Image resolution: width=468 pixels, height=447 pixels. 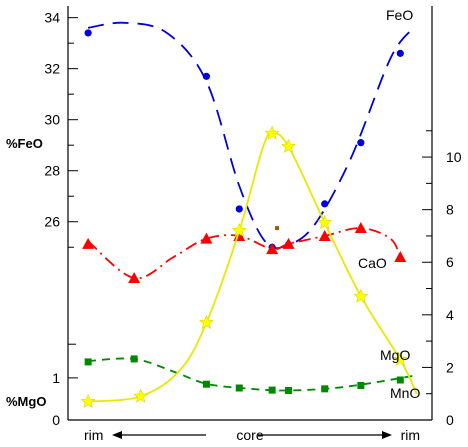 What do you see at coordinates (244, 253) in the screenshot?
I see `cao-series-line` at bounding box center [244, 253].